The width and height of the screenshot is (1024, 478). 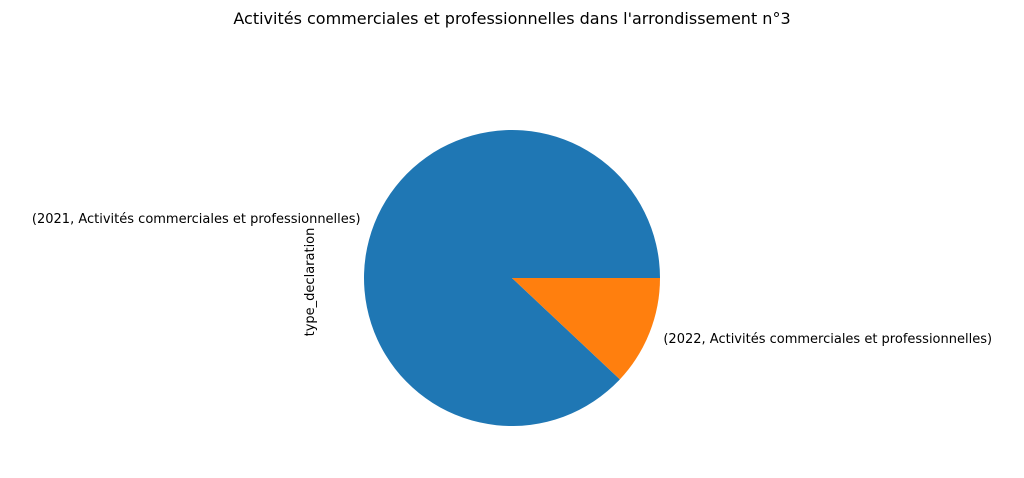 I want to click on y-axis-label: type_declaration, so click(x=310, y=282).